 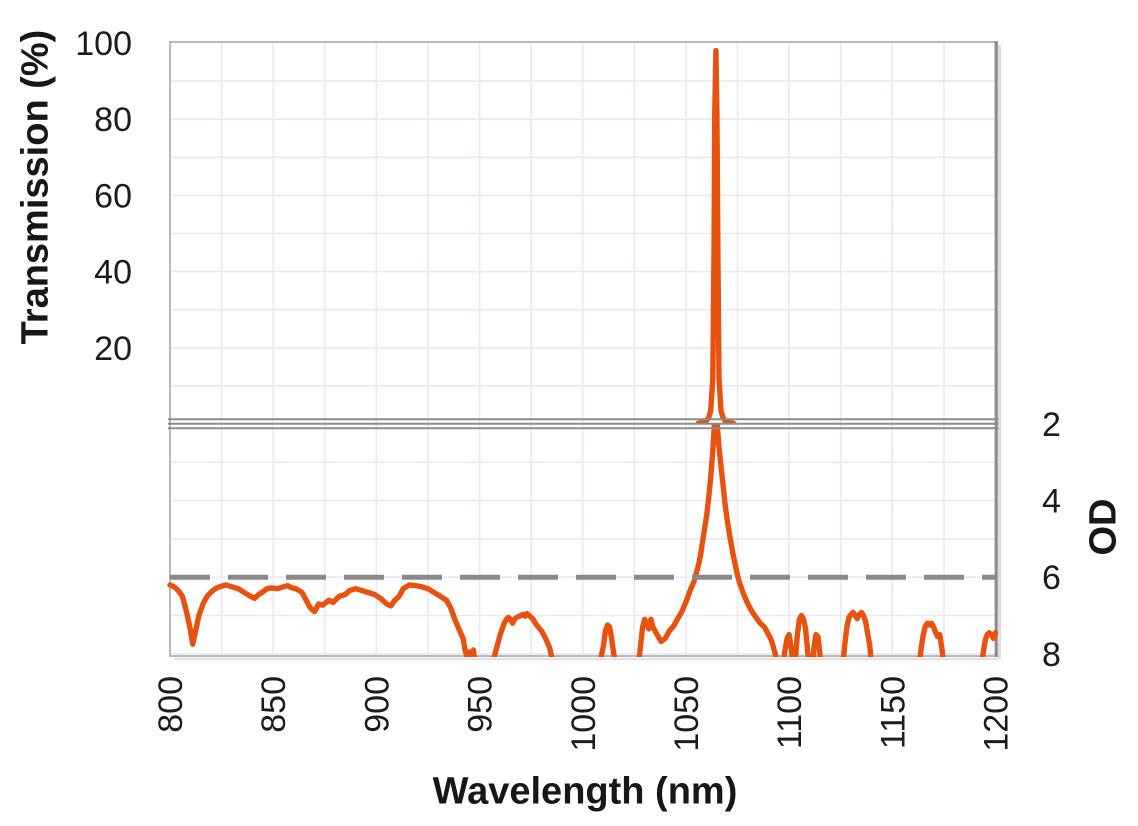 What do you see at coordinates (1051, 502) in the screenshot?
I see `od-tick-label: 4` at bounding box center [1051, 502].